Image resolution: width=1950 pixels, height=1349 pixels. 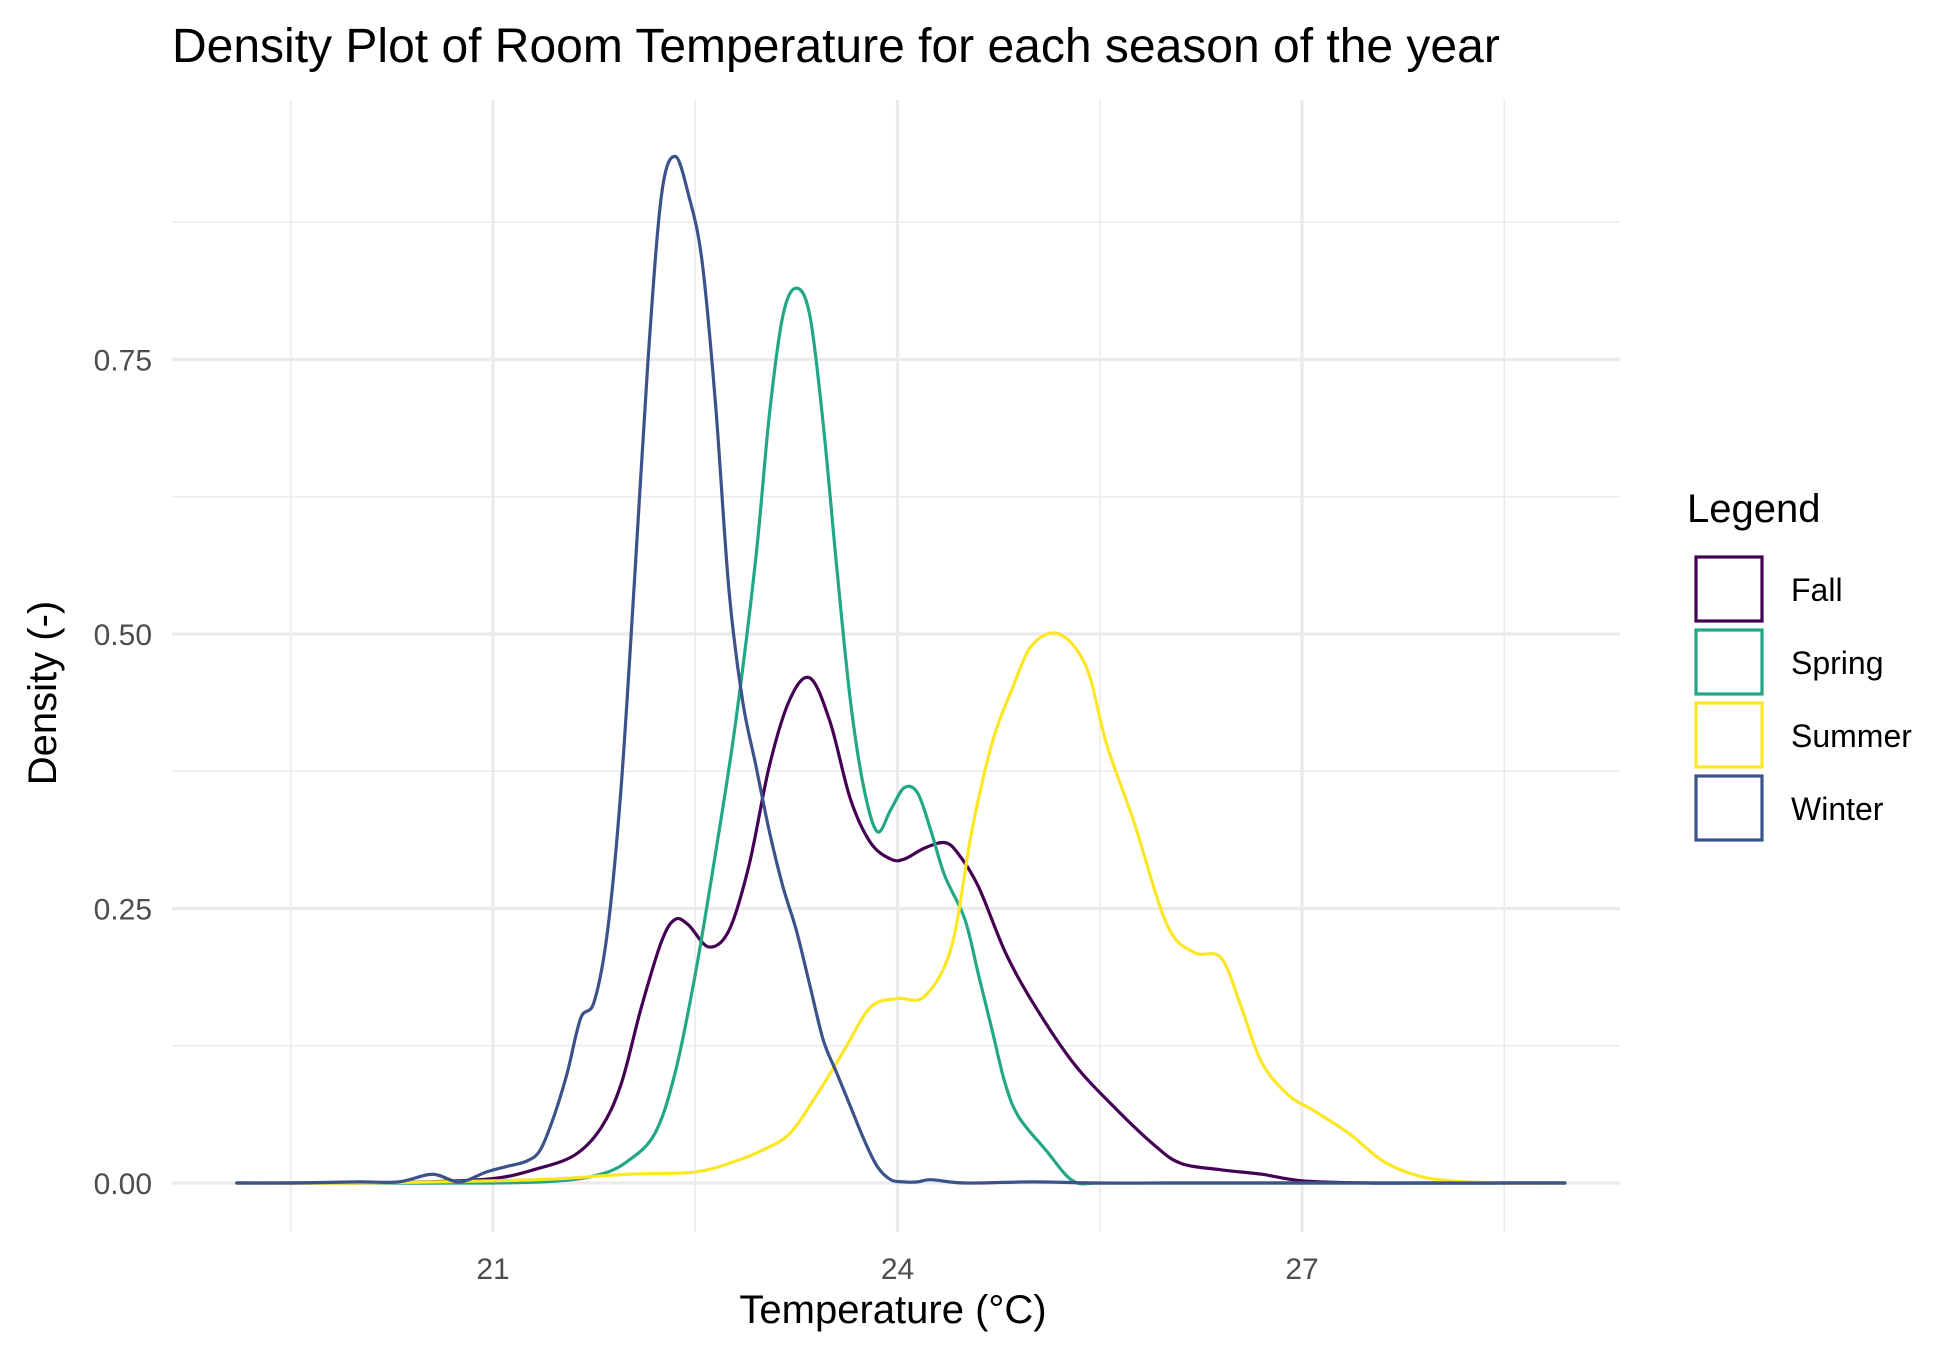 What do you see at coordinates (43, 693) in the screenshot?
I see `y-axis-title: Density (-)` at bounding box center [43, 693].